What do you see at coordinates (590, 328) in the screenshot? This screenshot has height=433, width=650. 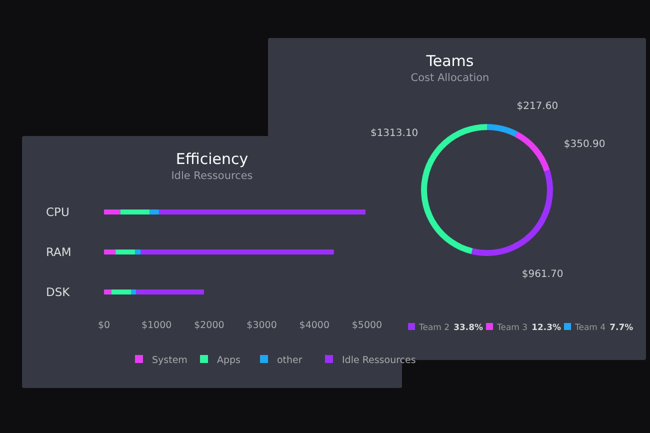 I see `legend-label: Team 4` at bounding box center [590, 328].